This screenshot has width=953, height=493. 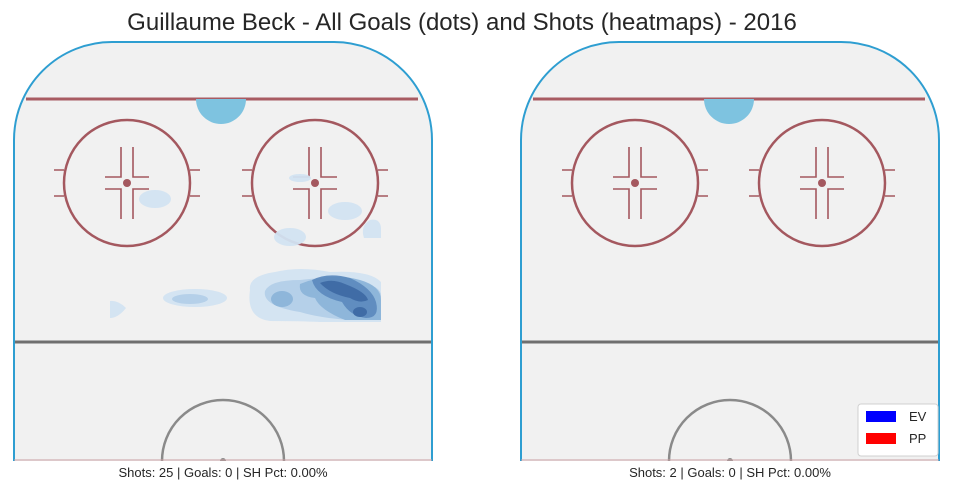 What do you see at coordinates (917, 438) in the screenshot?
I see `legend-label-pp: PP` at bounding box center [917, 438].